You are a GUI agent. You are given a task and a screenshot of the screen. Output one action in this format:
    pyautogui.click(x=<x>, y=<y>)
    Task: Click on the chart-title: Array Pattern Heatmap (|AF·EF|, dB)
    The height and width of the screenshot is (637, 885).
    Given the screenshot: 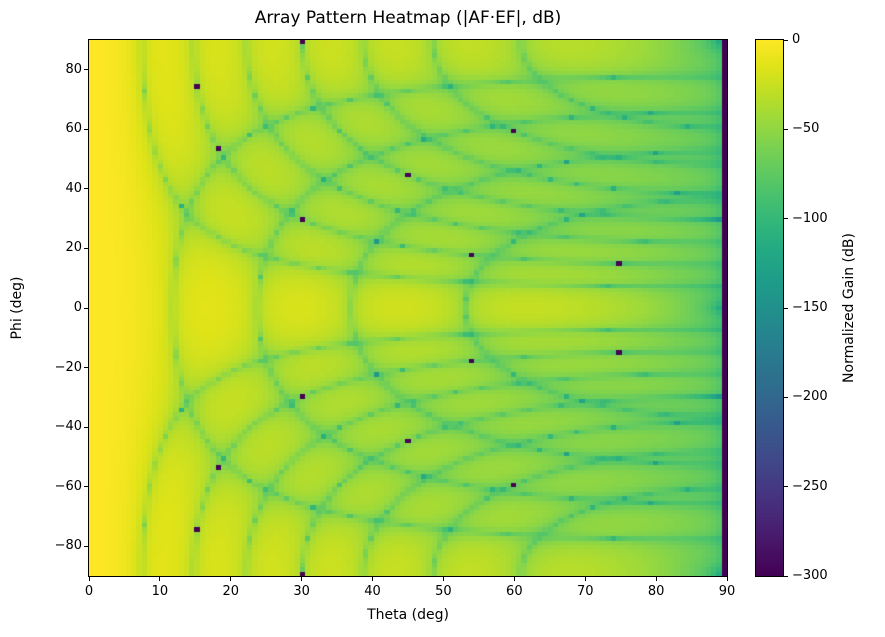 What is the action you would take?
    pyautogui.click(x=408, y=18)
    